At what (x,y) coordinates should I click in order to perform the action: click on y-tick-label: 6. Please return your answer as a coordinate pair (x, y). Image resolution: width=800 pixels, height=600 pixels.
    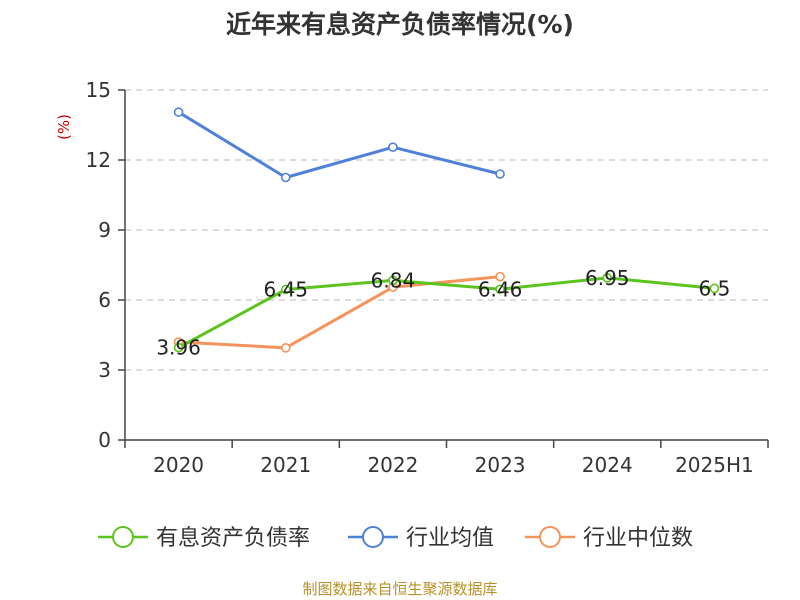
    Looking at the image, I should click on (104, 300).